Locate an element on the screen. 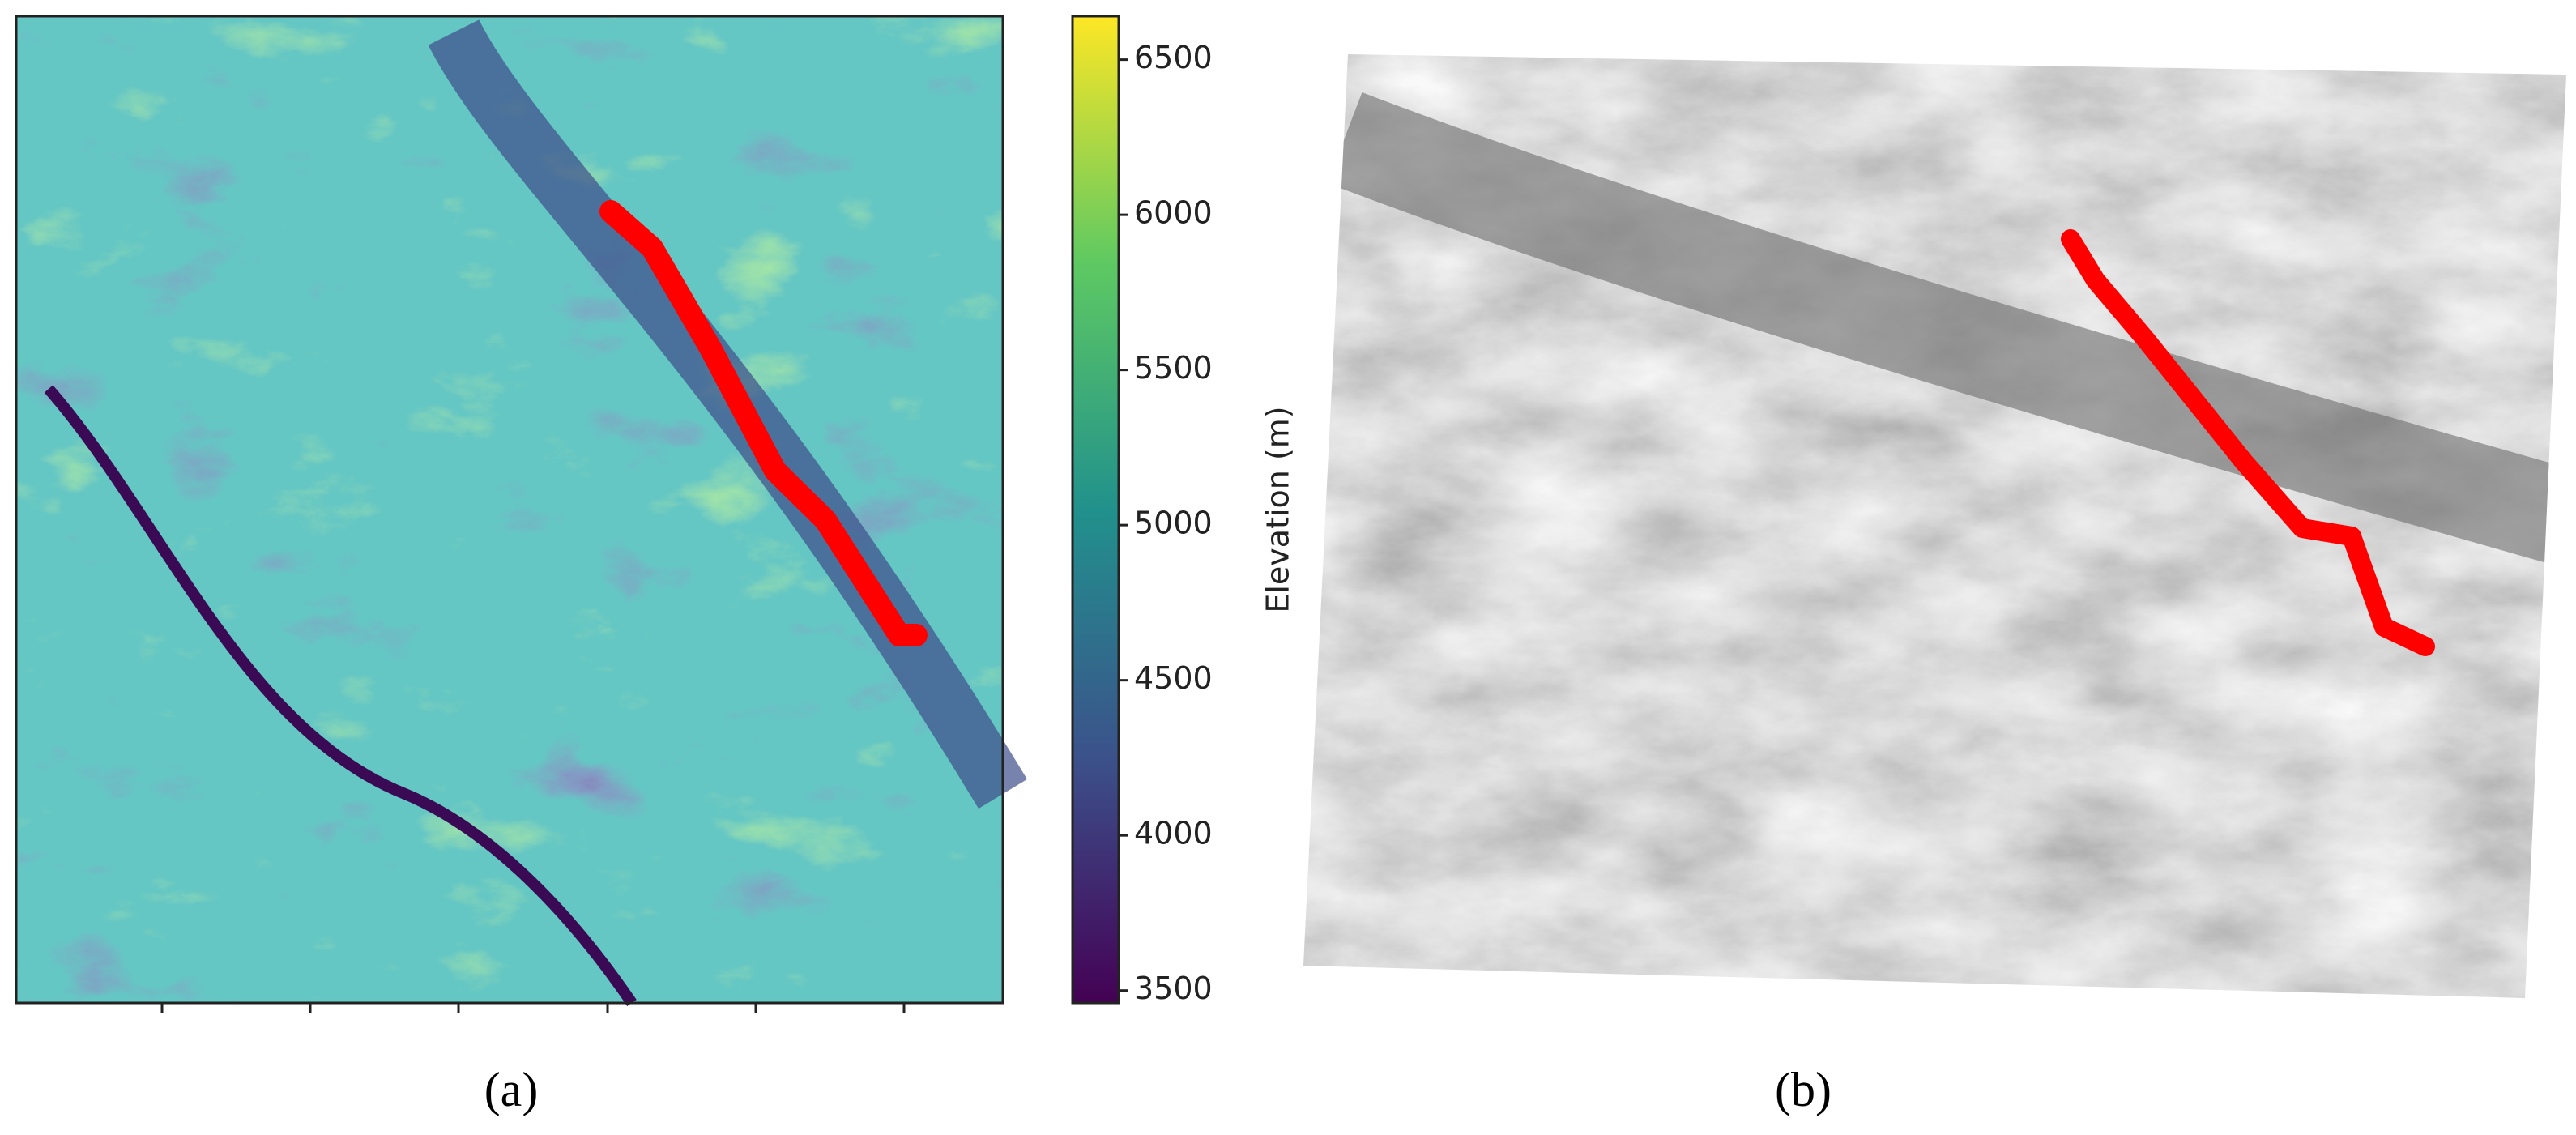 The width and height of the screenshot is (2576, 1135). colorbar-ticks: 3500 4000 4500 5000 5500 6000 6500 is located at coordinates (1166, 523).